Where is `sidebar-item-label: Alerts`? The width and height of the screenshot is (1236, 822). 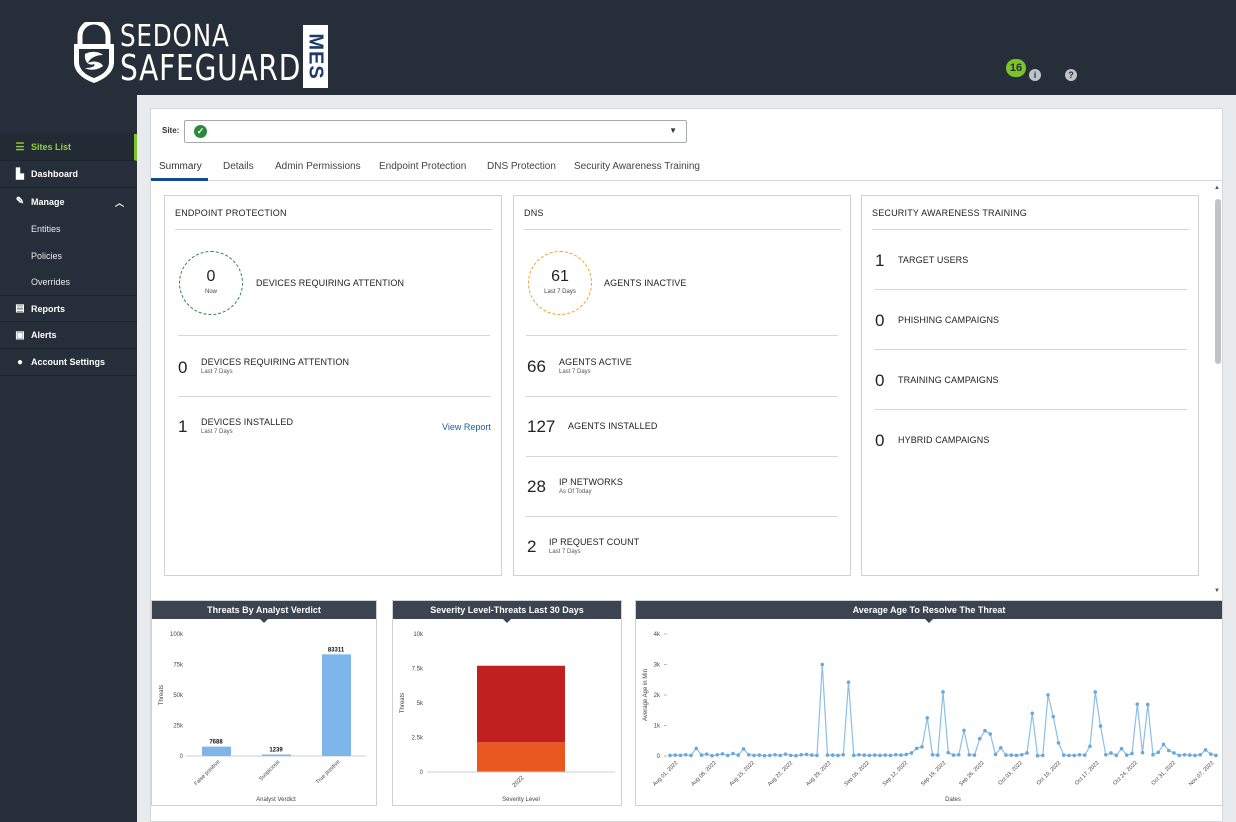 sidebar-item-label: Alerts is located at coordinates (44, 335).